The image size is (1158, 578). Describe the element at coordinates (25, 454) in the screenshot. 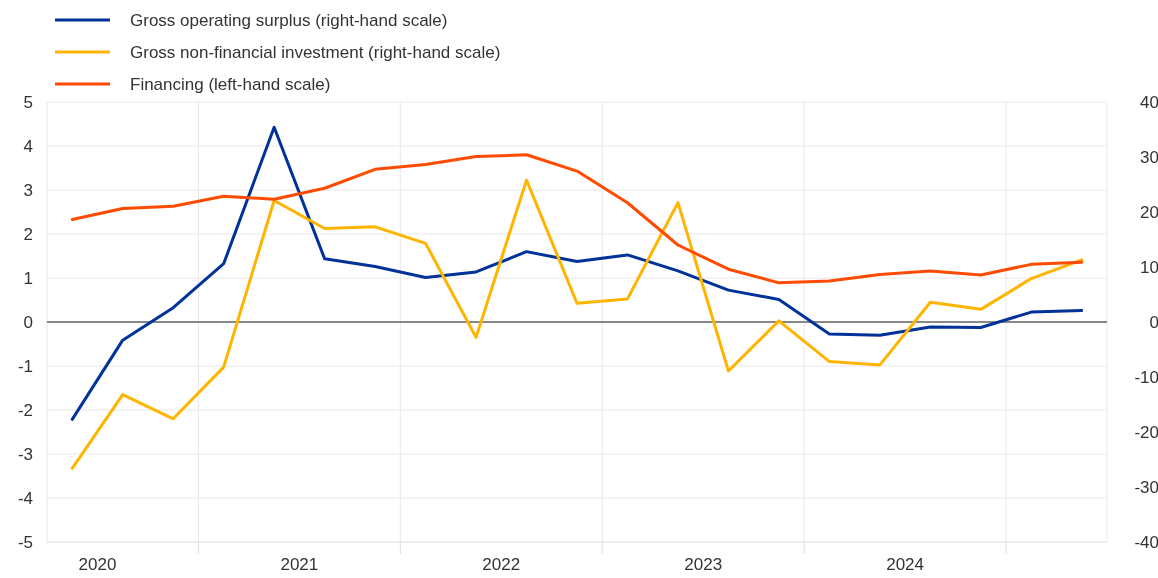

I see `y-tick-label: -3` at that location.